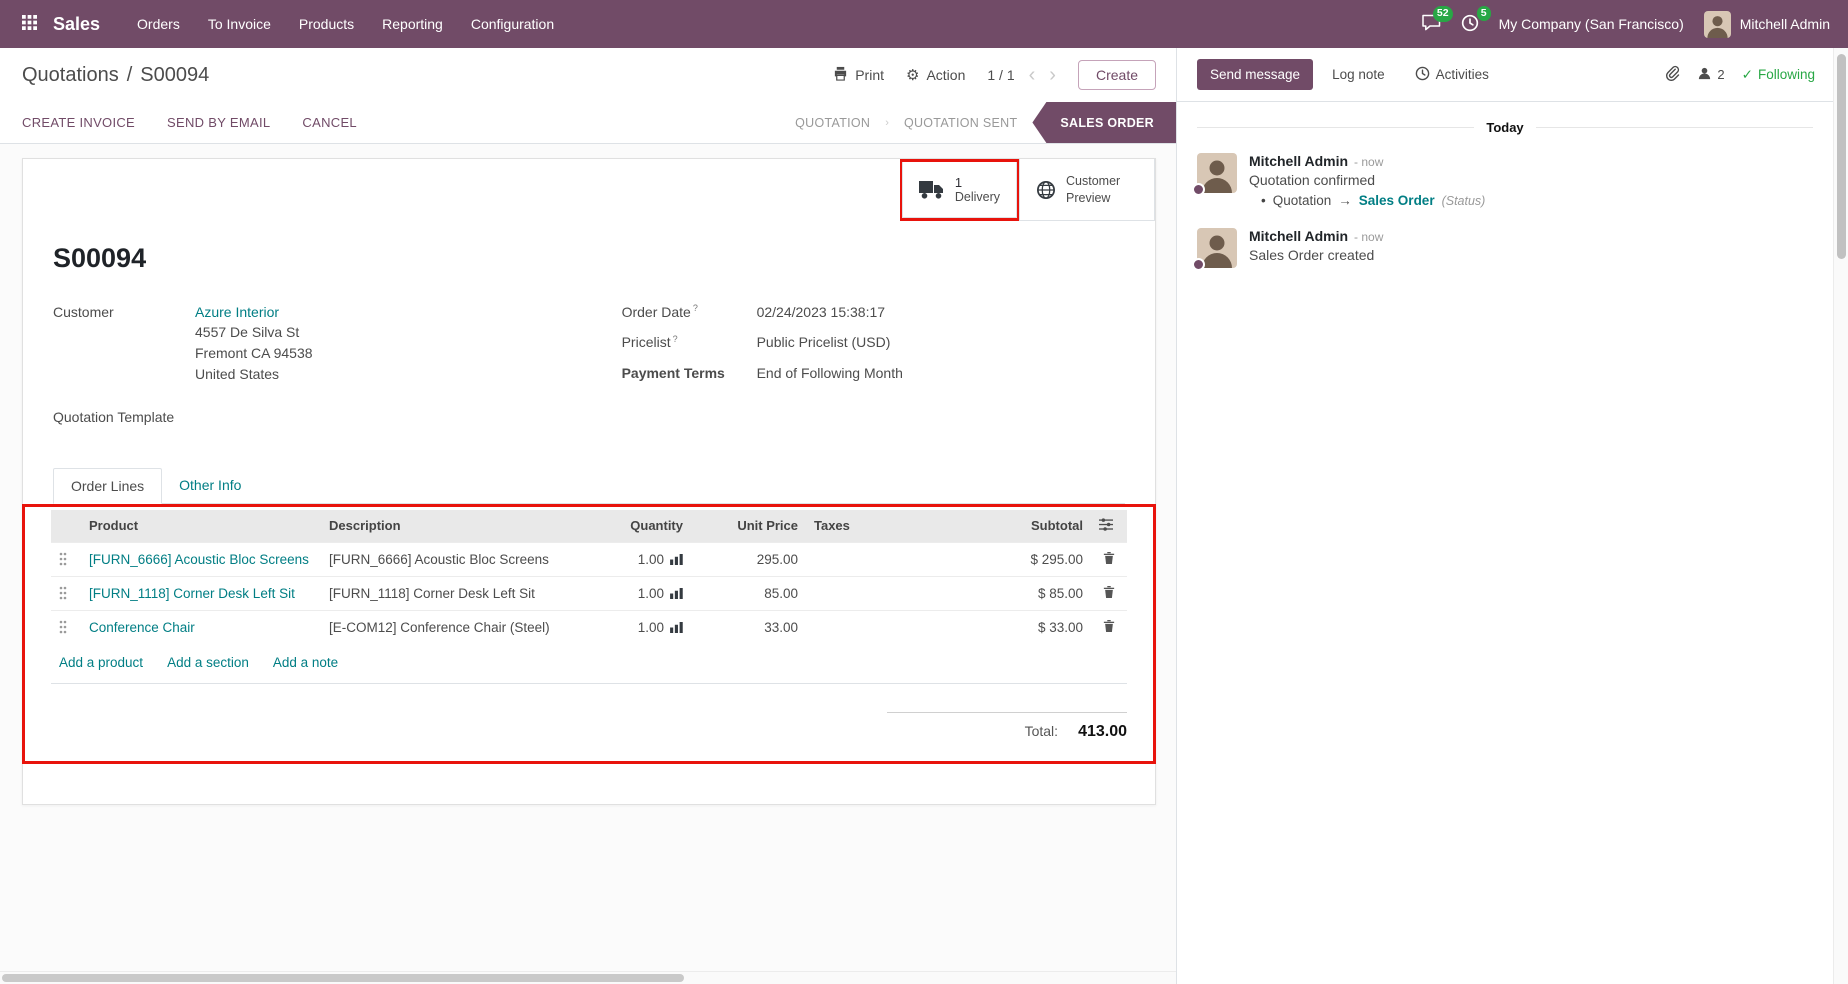 This screenshot has width=1848, height=984. What do you see at coordinates (1841, 156) in the screenshot?
I see `vertical-scrollbar-thumb` at bounding box center [1841, 156].